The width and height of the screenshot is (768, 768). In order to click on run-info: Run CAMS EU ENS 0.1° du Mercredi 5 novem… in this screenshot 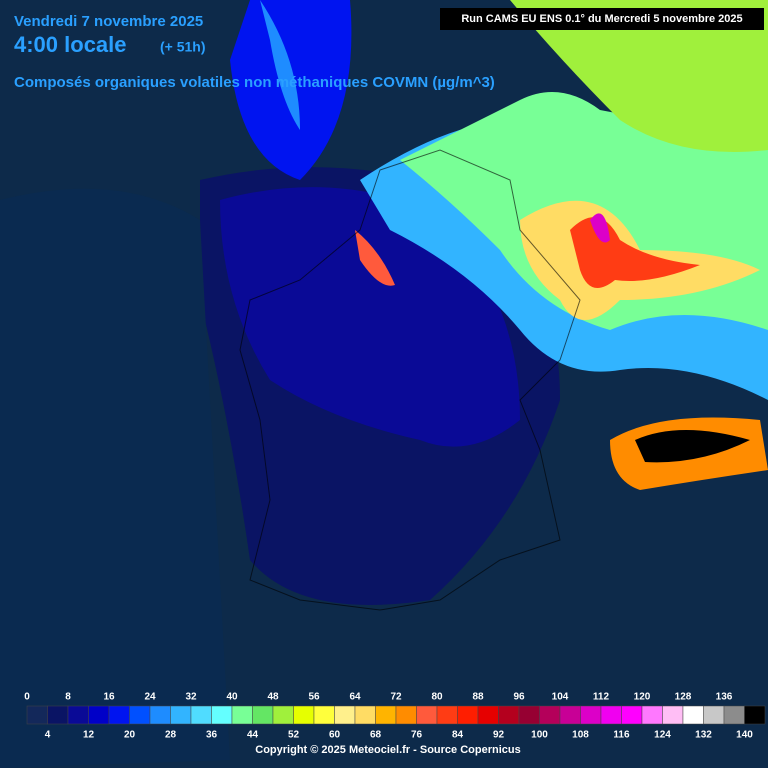, I will do `click(601, 19)`.